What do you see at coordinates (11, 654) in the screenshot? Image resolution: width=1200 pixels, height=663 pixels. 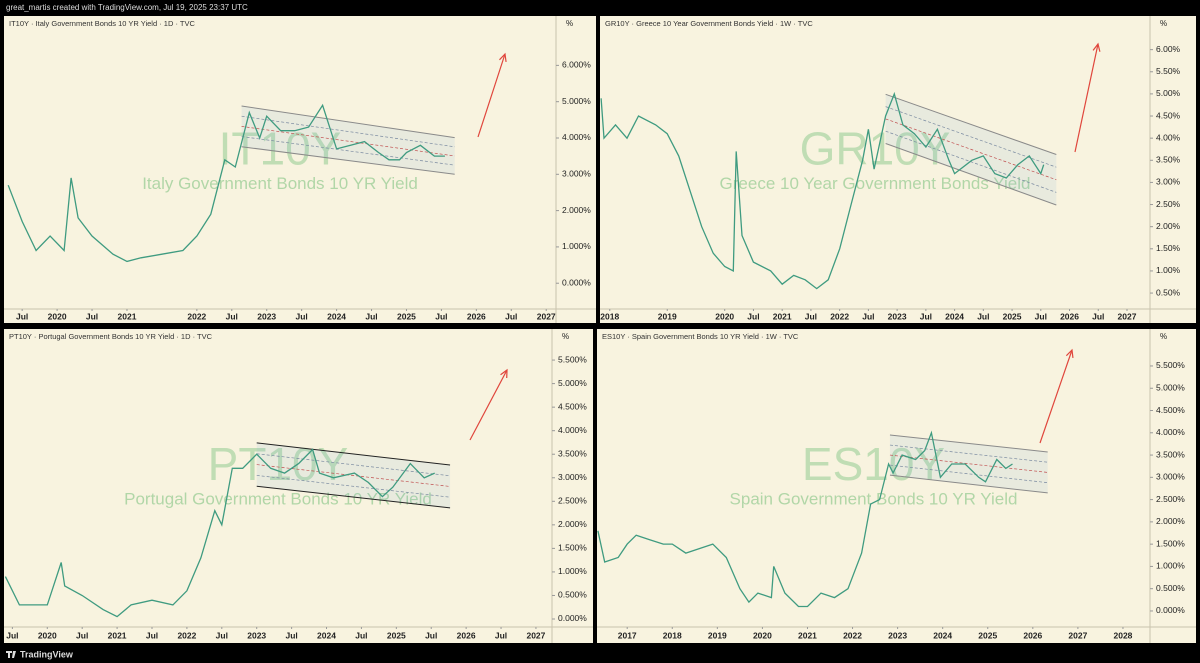 I see `footer-logo` at bounding box center [11, 654].